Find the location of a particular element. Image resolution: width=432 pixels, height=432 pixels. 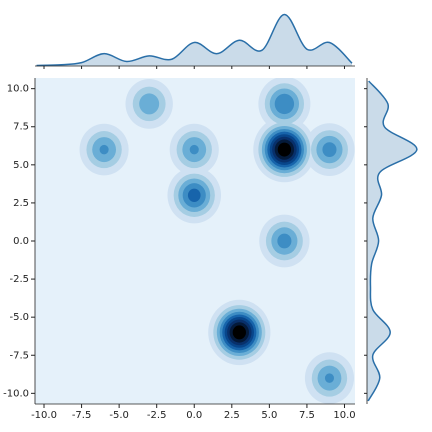

y-tick-label: -7.5 is located at coordinates (19, 355).